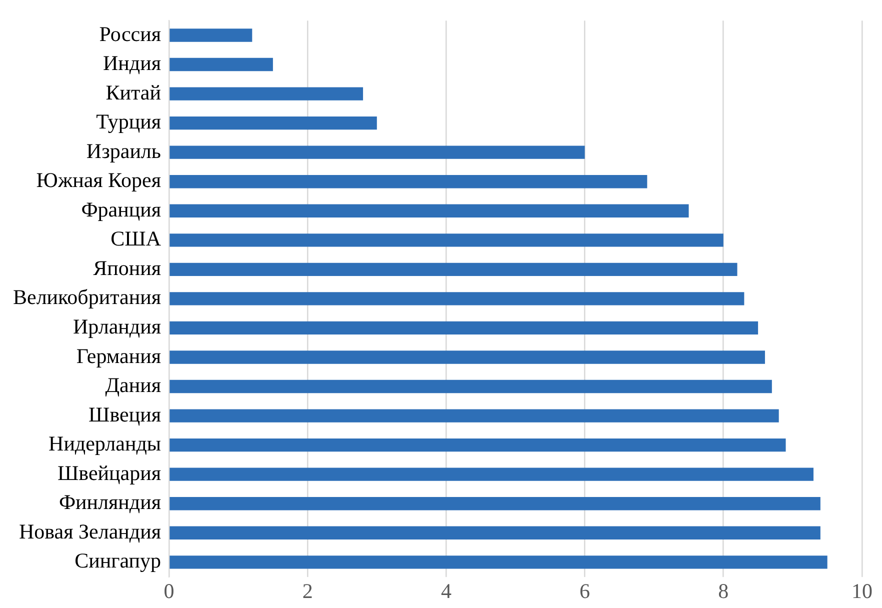 The width and height of the screenshot is (882, 608). Describe the element at coordinates (723, 590) in the screenshot. I see `x-tick-label: 8` at that location.